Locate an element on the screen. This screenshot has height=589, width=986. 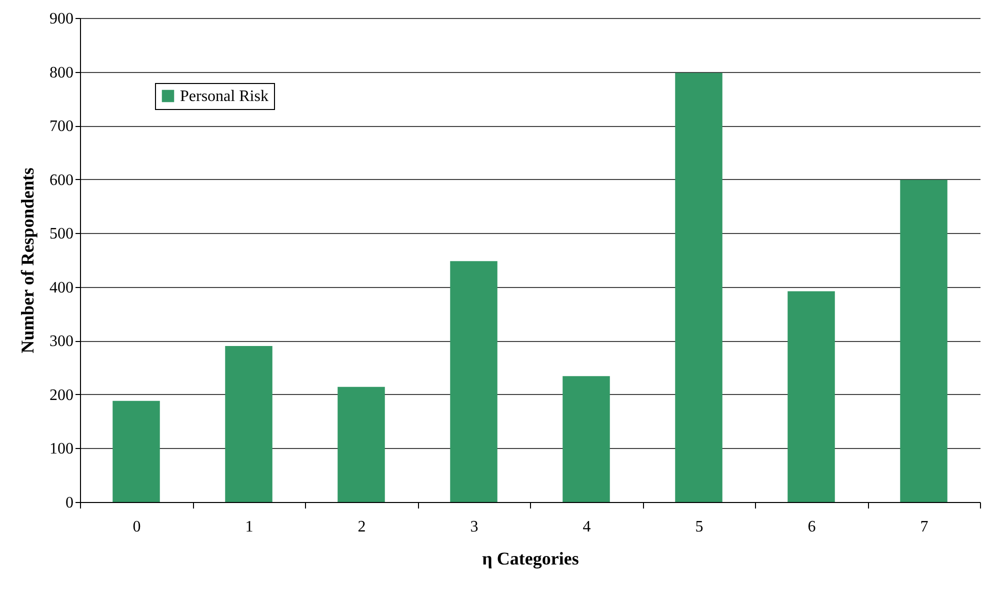
y-tick-label: 0 is located at coordinates (70, 503).